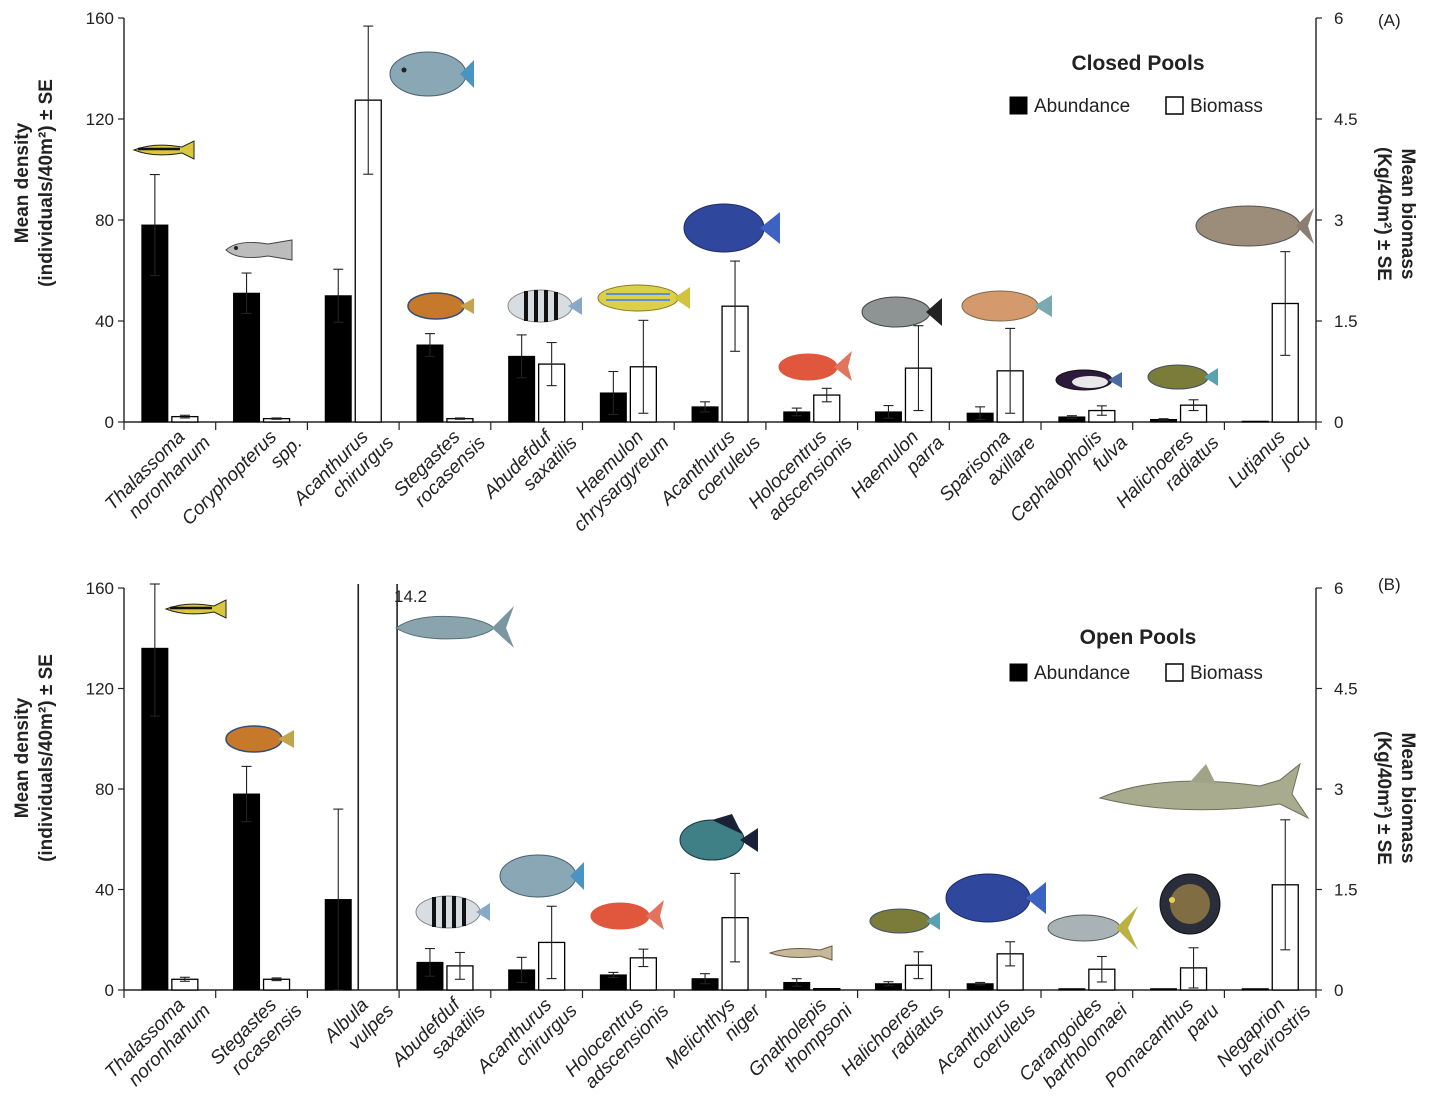  Describe the element at coordinates (1138, 637) in the screenshot. I see `chart-title: Open Pools` at that location.